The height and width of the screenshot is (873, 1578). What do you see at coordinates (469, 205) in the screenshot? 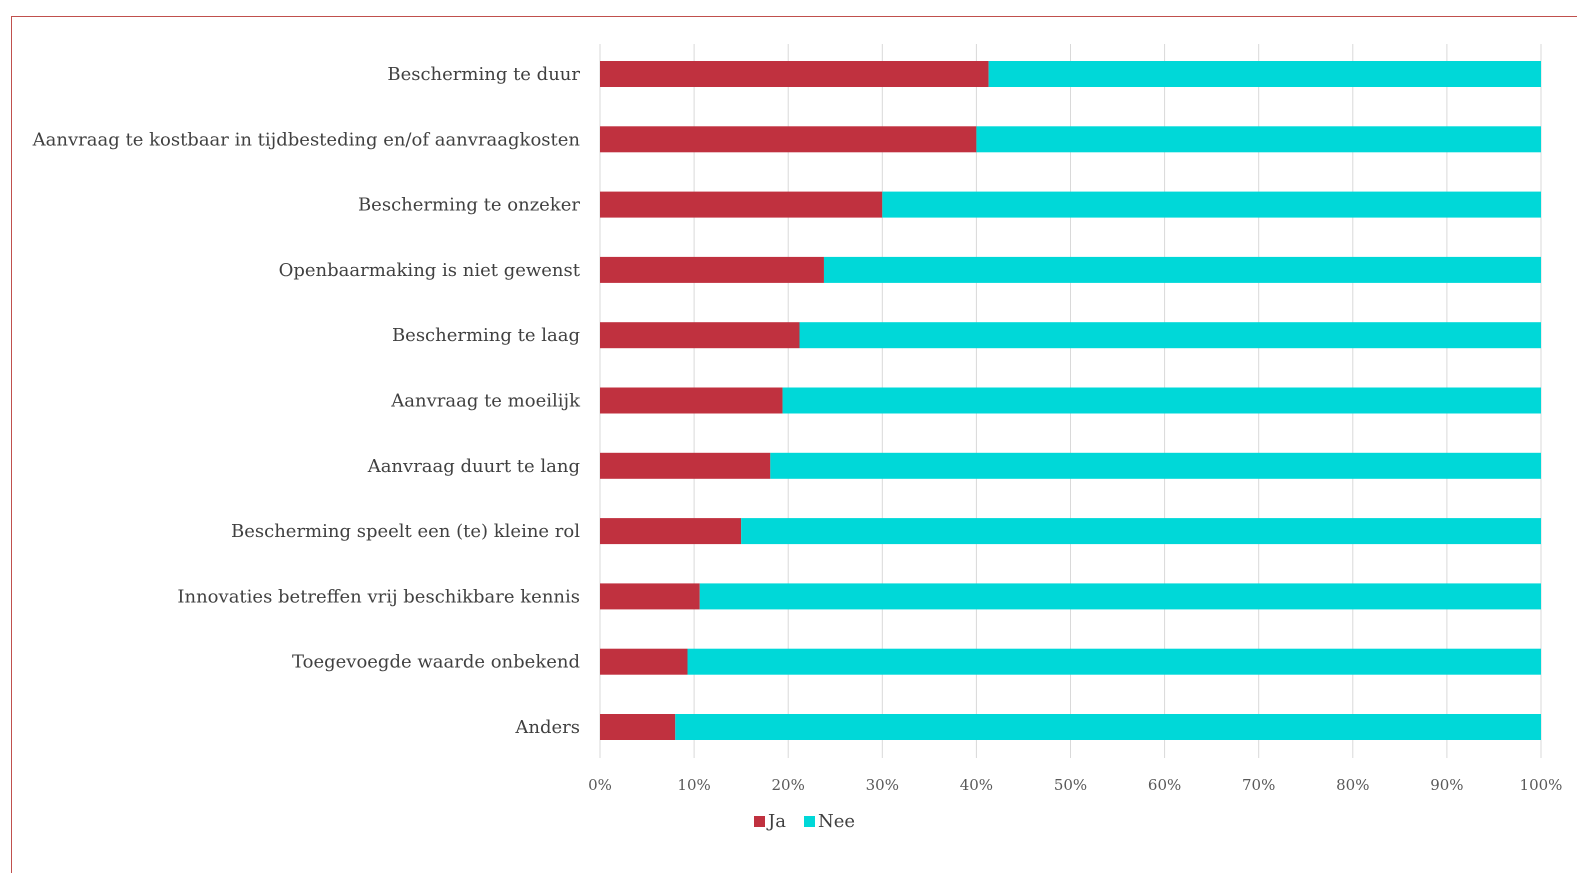
I see `category-label: Bescherming te onzeker` at bounding box center [469, 205].